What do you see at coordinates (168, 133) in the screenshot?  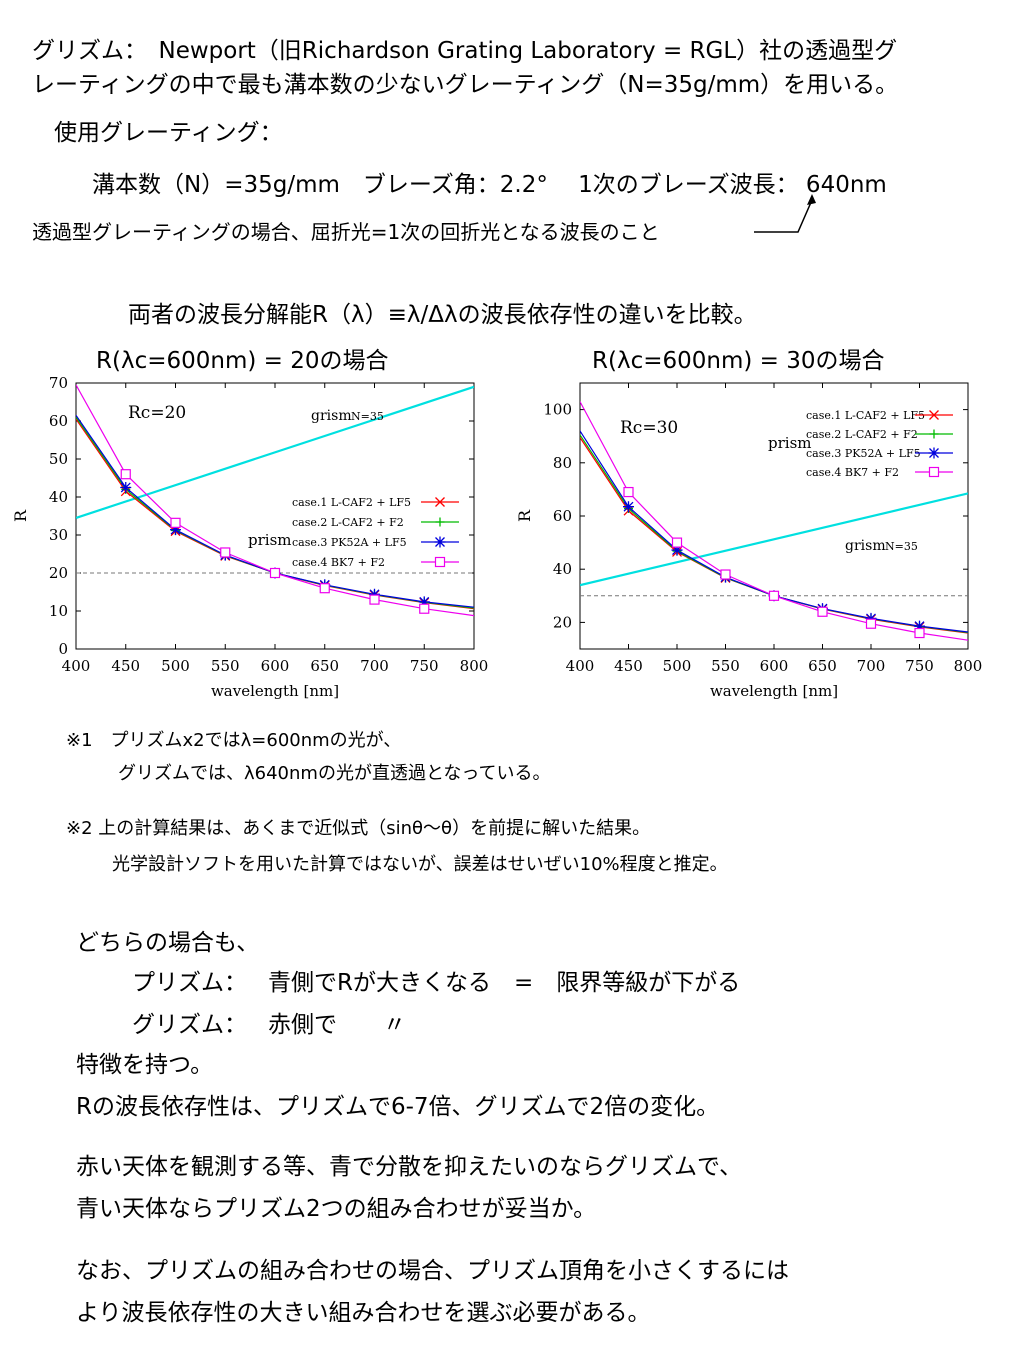 I see `grating-heading: 使用グレーティング：` at bounding box center [168, 133].